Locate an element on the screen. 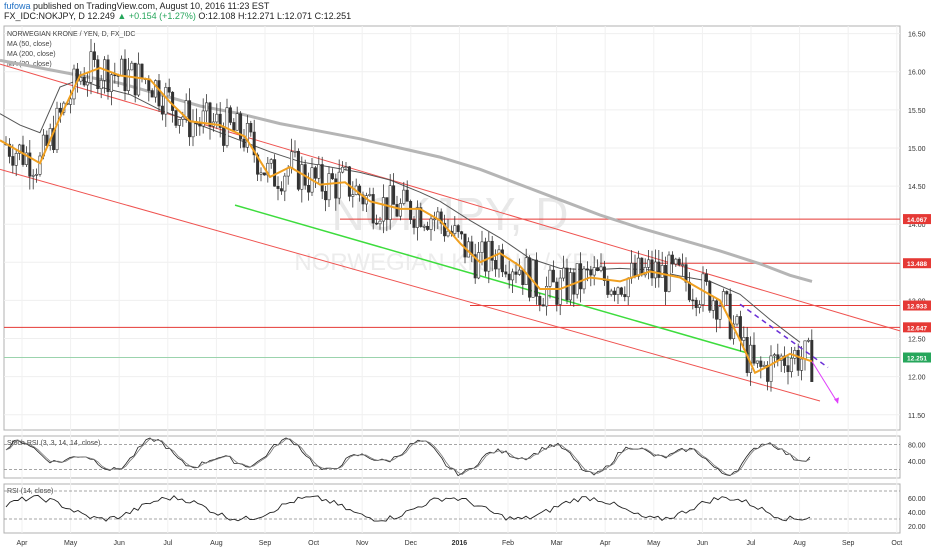 The width and height of the screenshot is (932, 550). rsi-tick-label: 60.00 is located at coordinates (917, 499).